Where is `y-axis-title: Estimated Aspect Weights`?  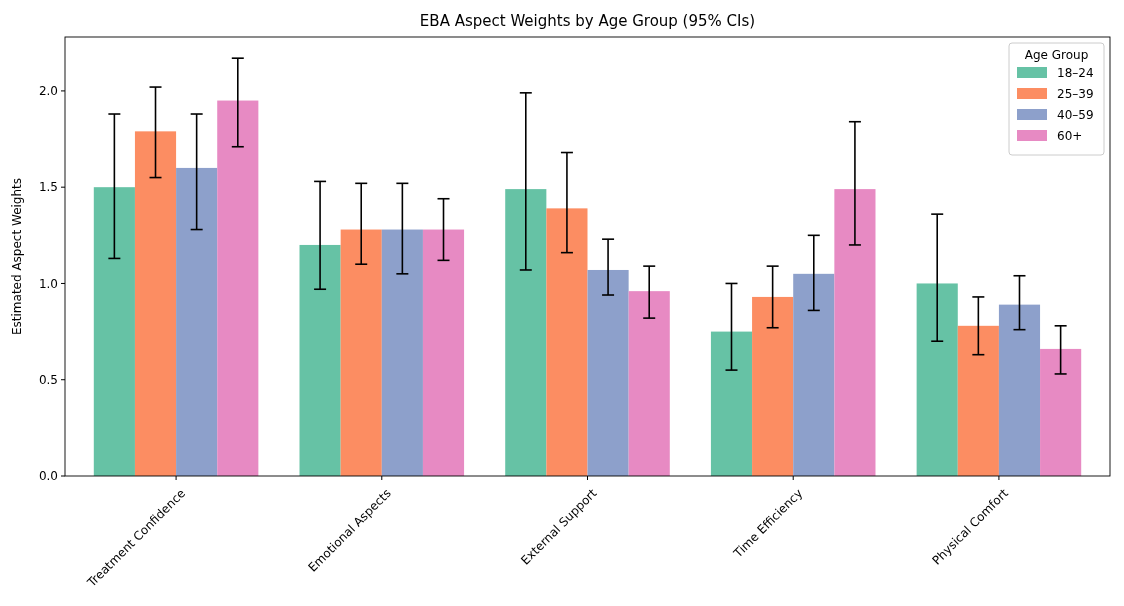 y-axis-title: Estimated Aspect Weights is located at coordinates (17, 256).